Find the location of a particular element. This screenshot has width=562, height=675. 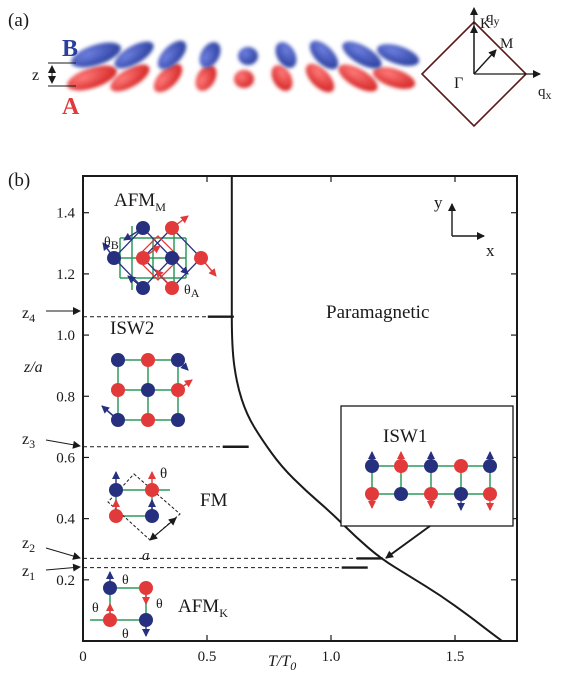

z2-label: z2 is located at coordinates (28, 545).